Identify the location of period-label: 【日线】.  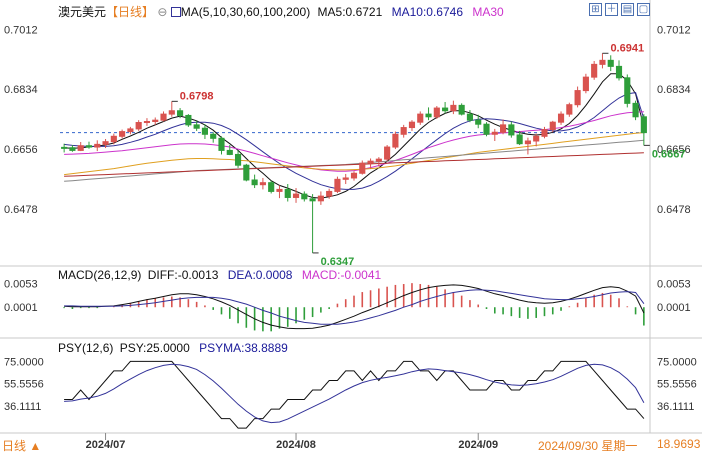
(130, 12).